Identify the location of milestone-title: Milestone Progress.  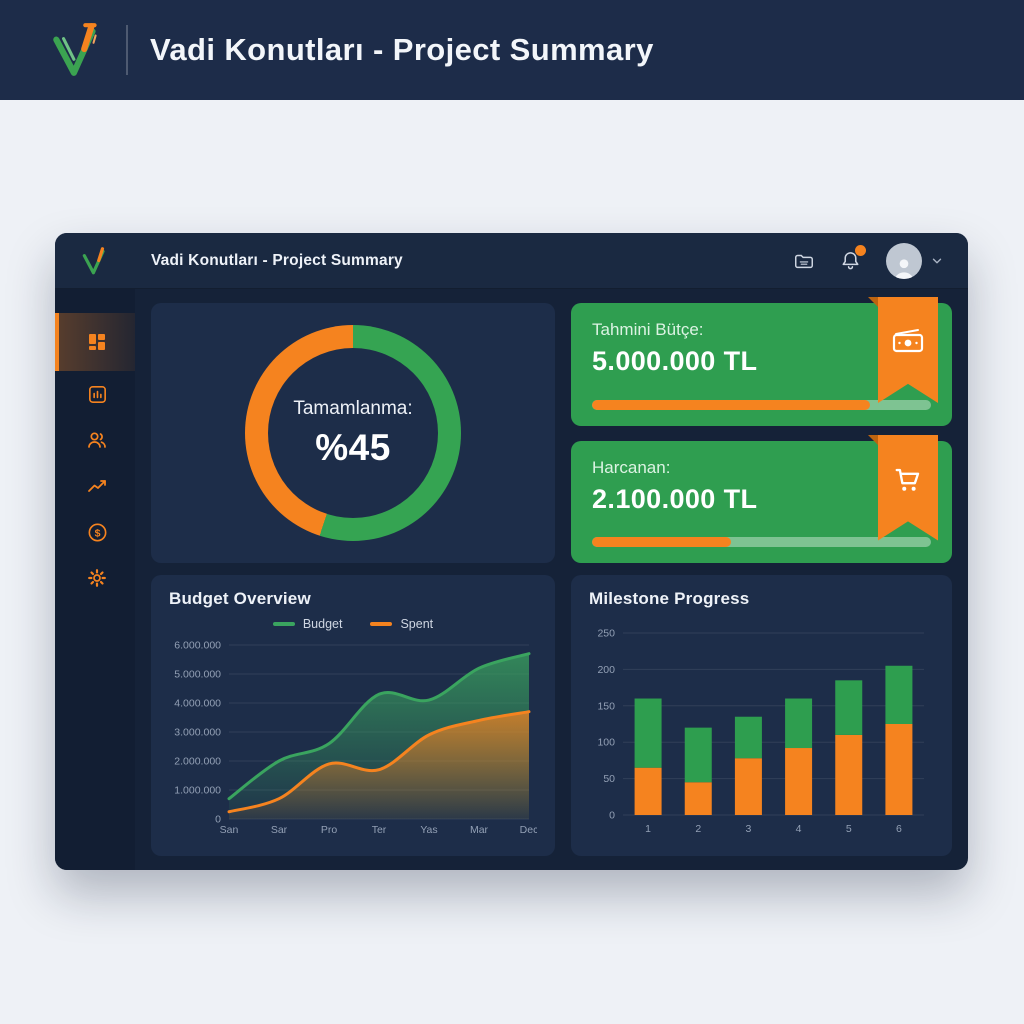
(669, 598).